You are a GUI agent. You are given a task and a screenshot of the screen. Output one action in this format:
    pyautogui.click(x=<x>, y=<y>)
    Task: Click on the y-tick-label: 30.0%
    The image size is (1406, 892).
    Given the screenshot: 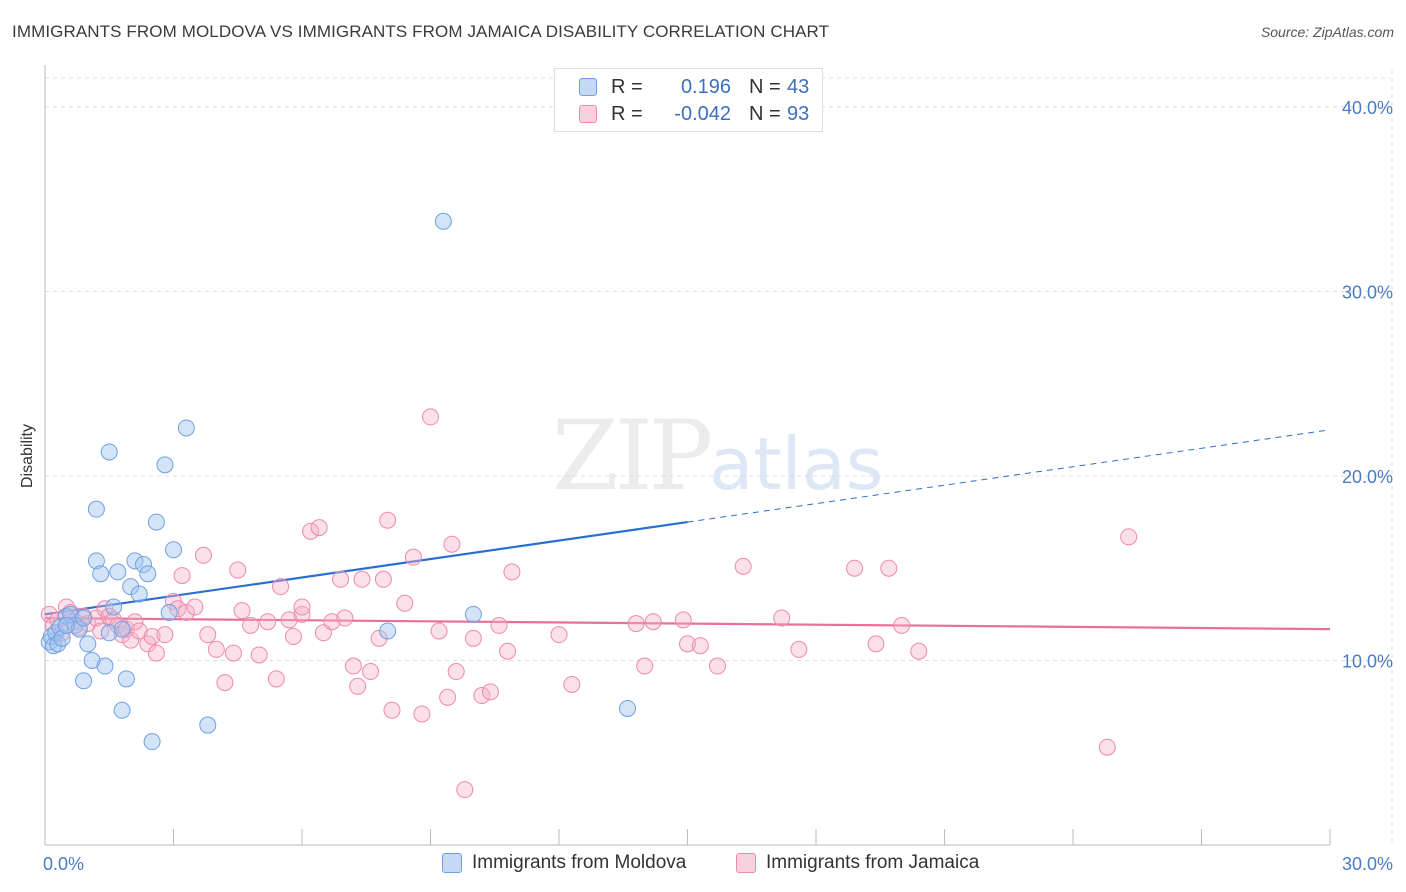 What is the action you would take?
    pyautogui.click(x=1367, y=292)
    